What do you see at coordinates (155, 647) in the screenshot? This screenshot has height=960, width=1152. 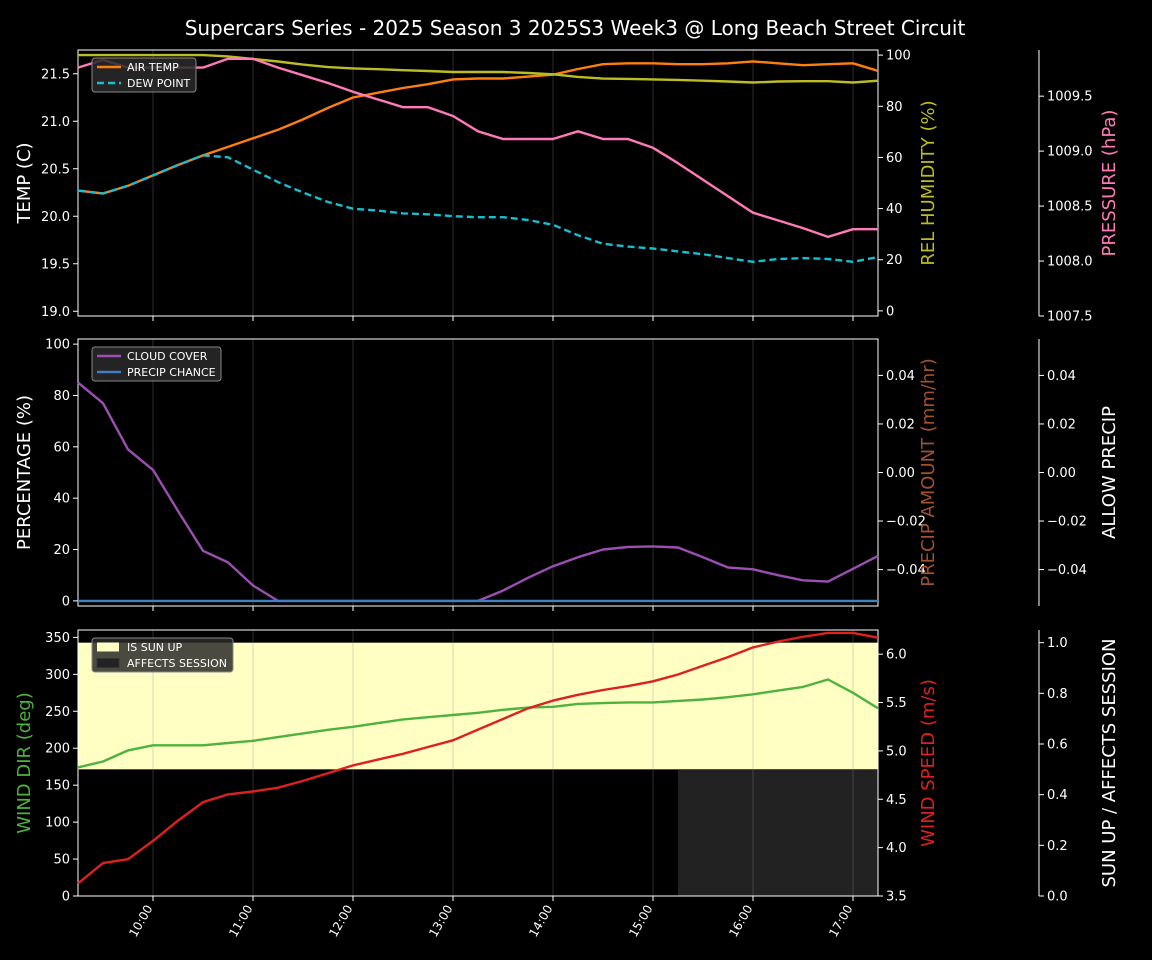 I see `legend-label: IS SUN UP` at bounding box center [155, 647].